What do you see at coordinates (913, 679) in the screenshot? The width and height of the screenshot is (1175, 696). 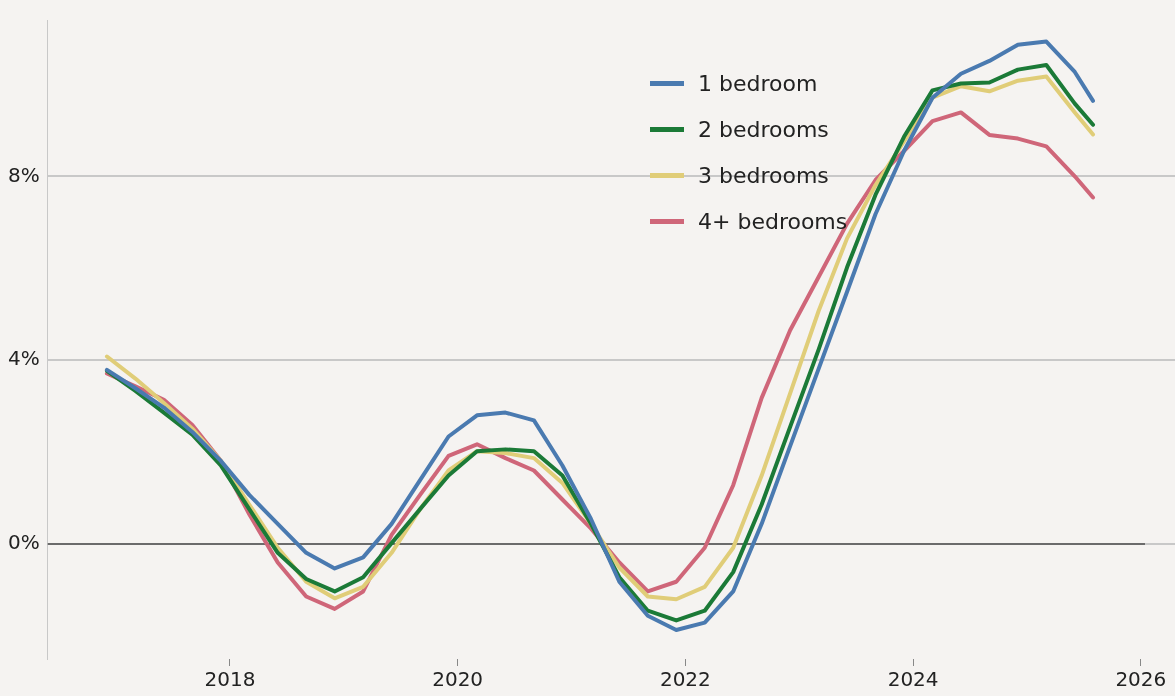 I see `x-tick-label: 2024` at bounding box center [913, 679].